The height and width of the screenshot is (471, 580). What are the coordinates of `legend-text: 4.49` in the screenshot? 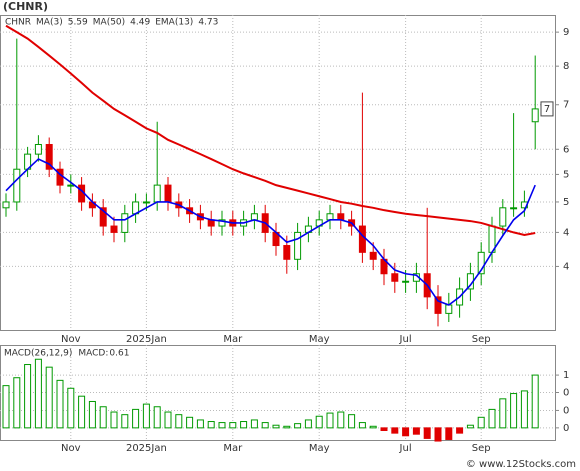 It's located at (140, 23).